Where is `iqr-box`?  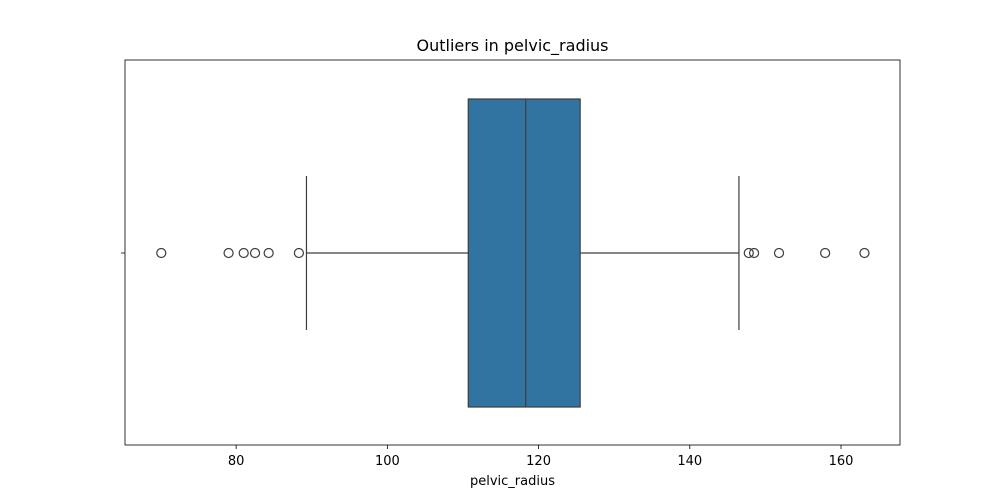 iqr-box is located at coordinates (524, 253).